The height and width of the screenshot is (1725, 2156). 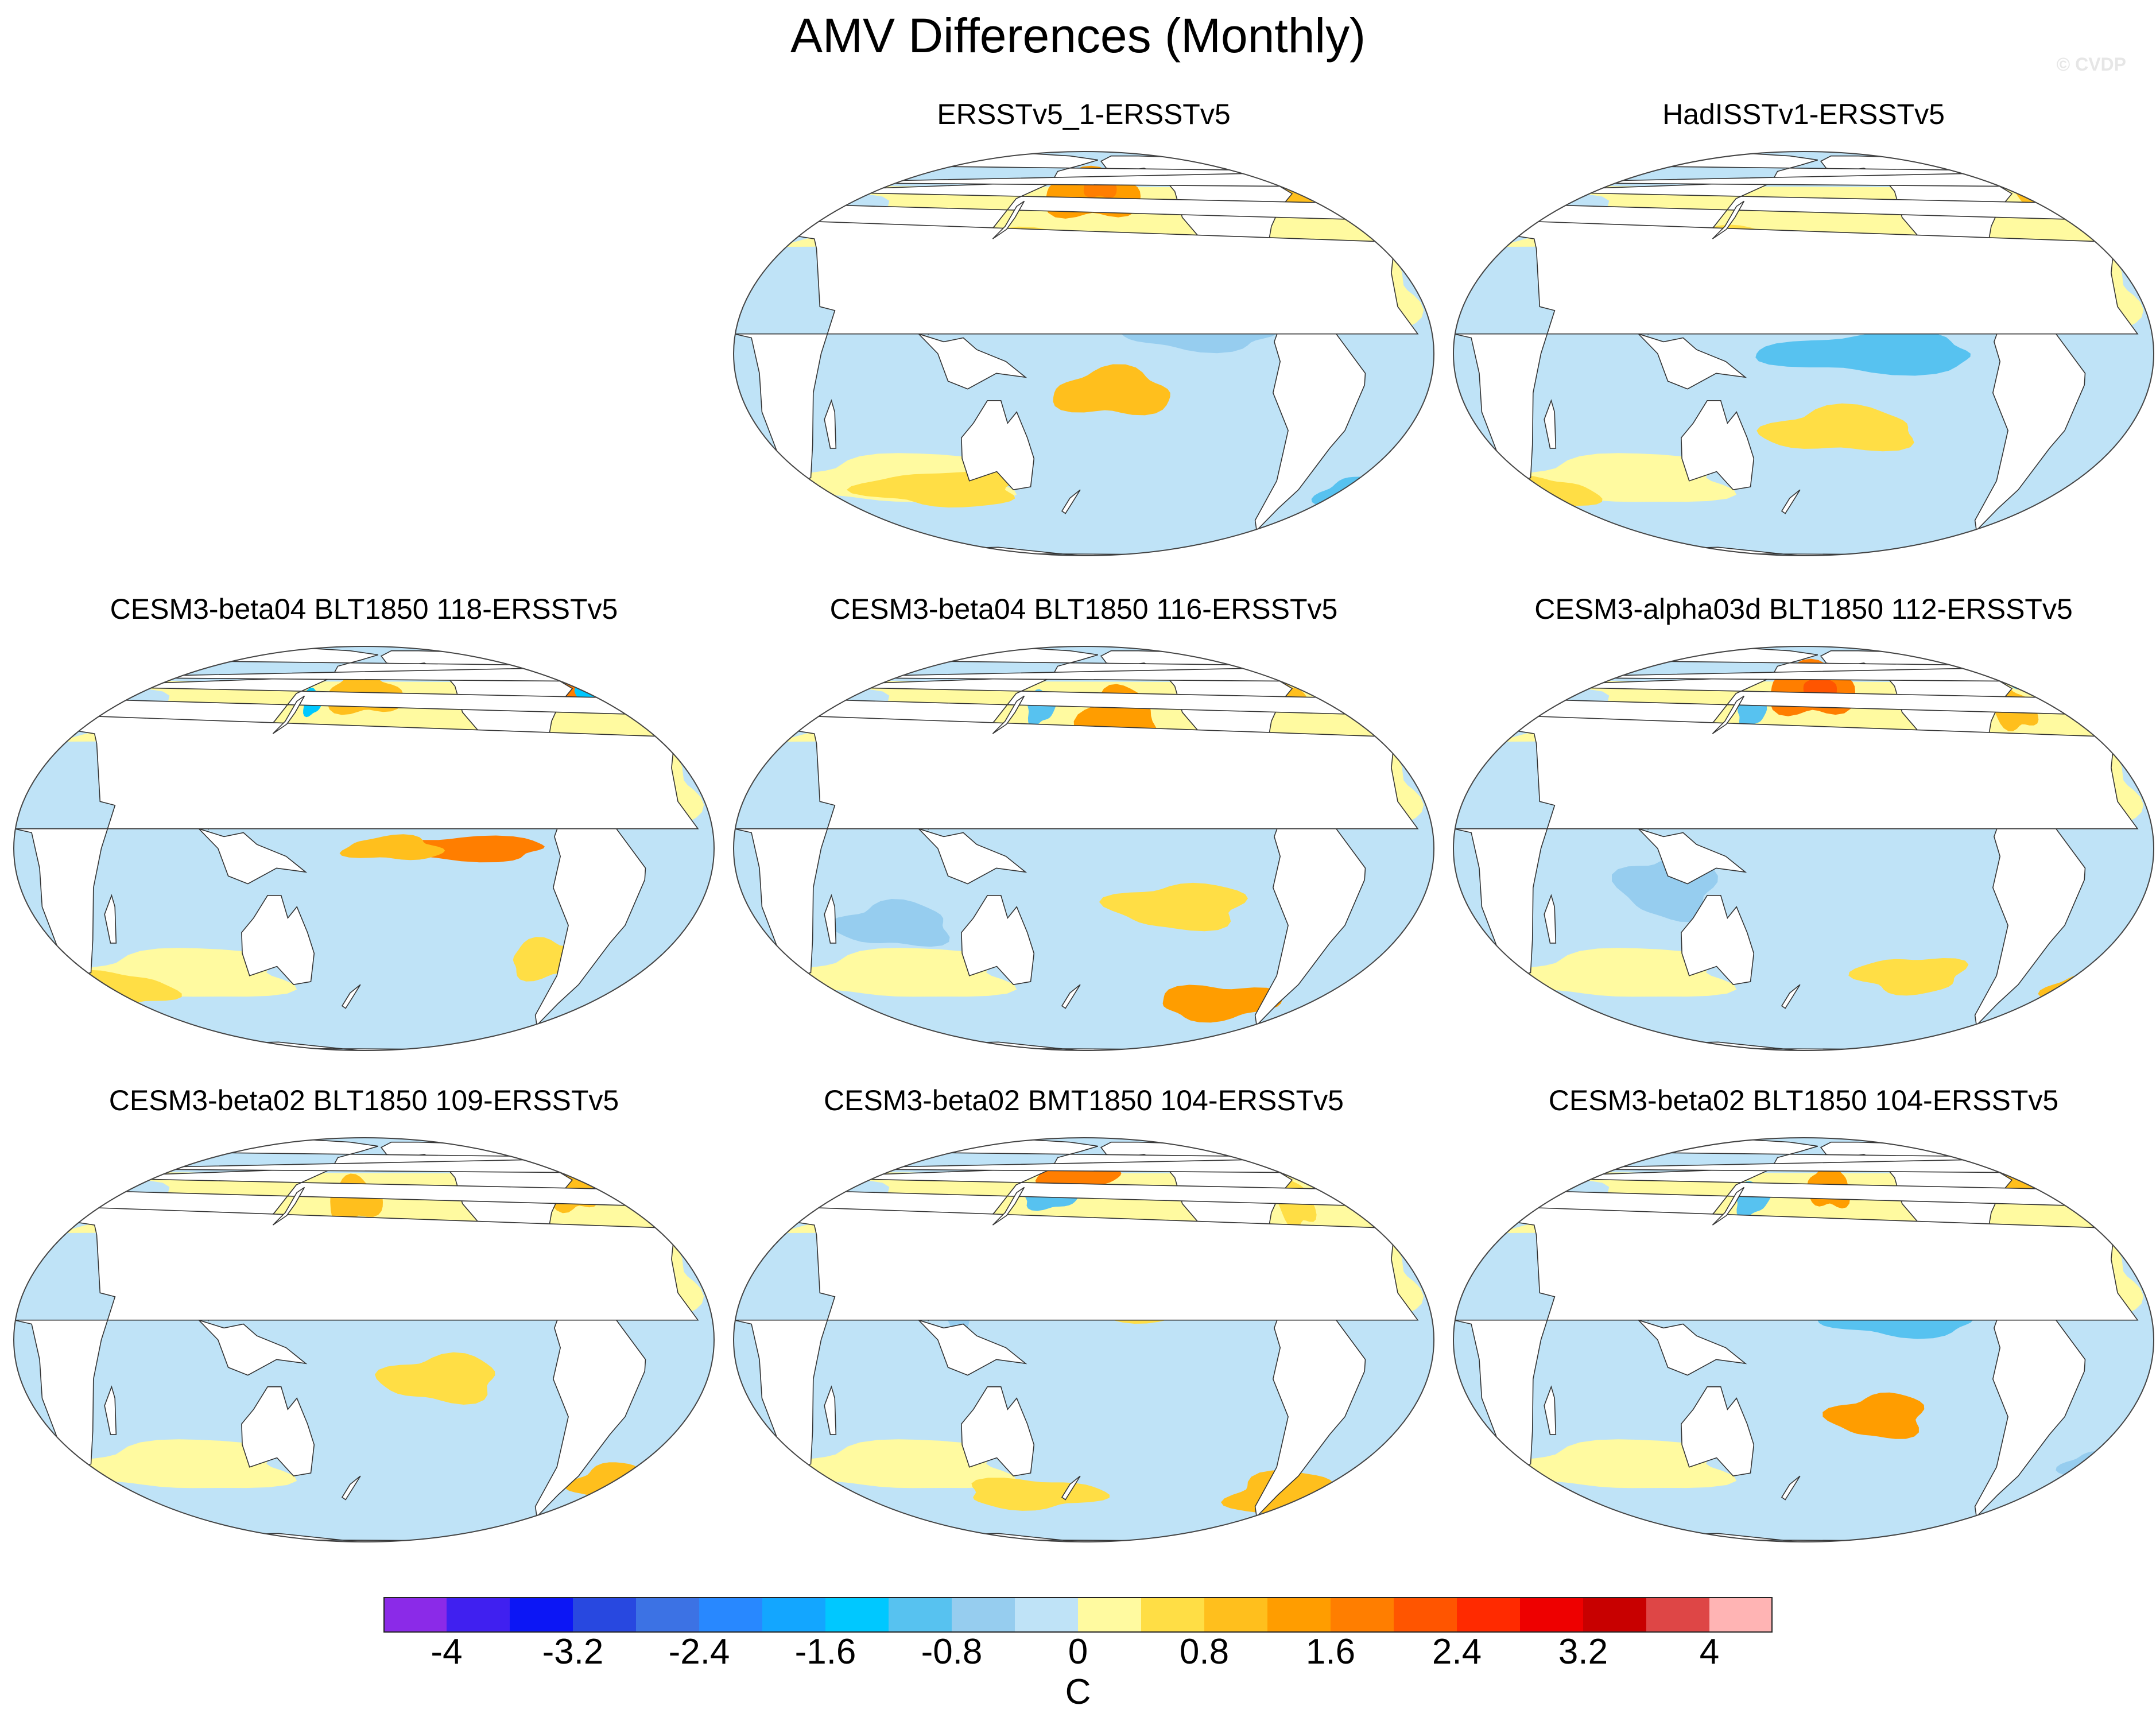 What do you see at coordinates (1583, 1652) in the screenshot?
I see `colorbar-tick-label: 3.2` at bounding box center [1583, 1652].